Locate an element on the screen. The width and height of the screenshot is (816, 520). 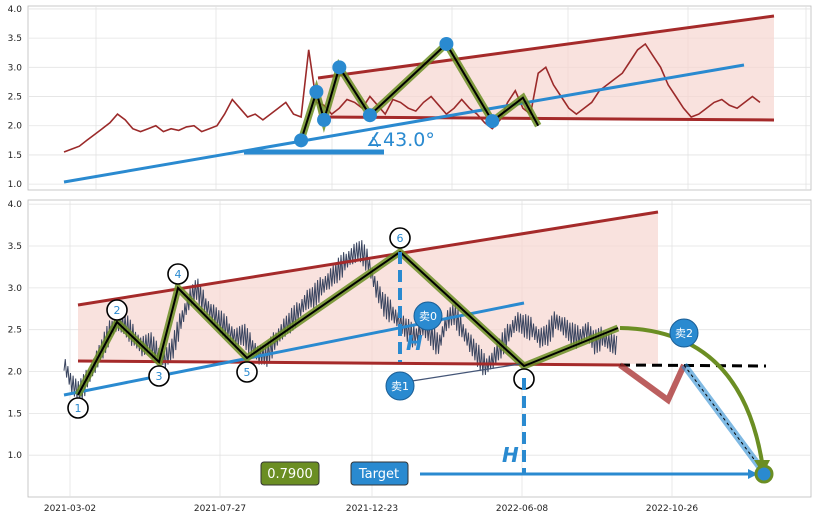
bottom-xtick-1: 2021-07-27 is located at coordinates (220, 509).